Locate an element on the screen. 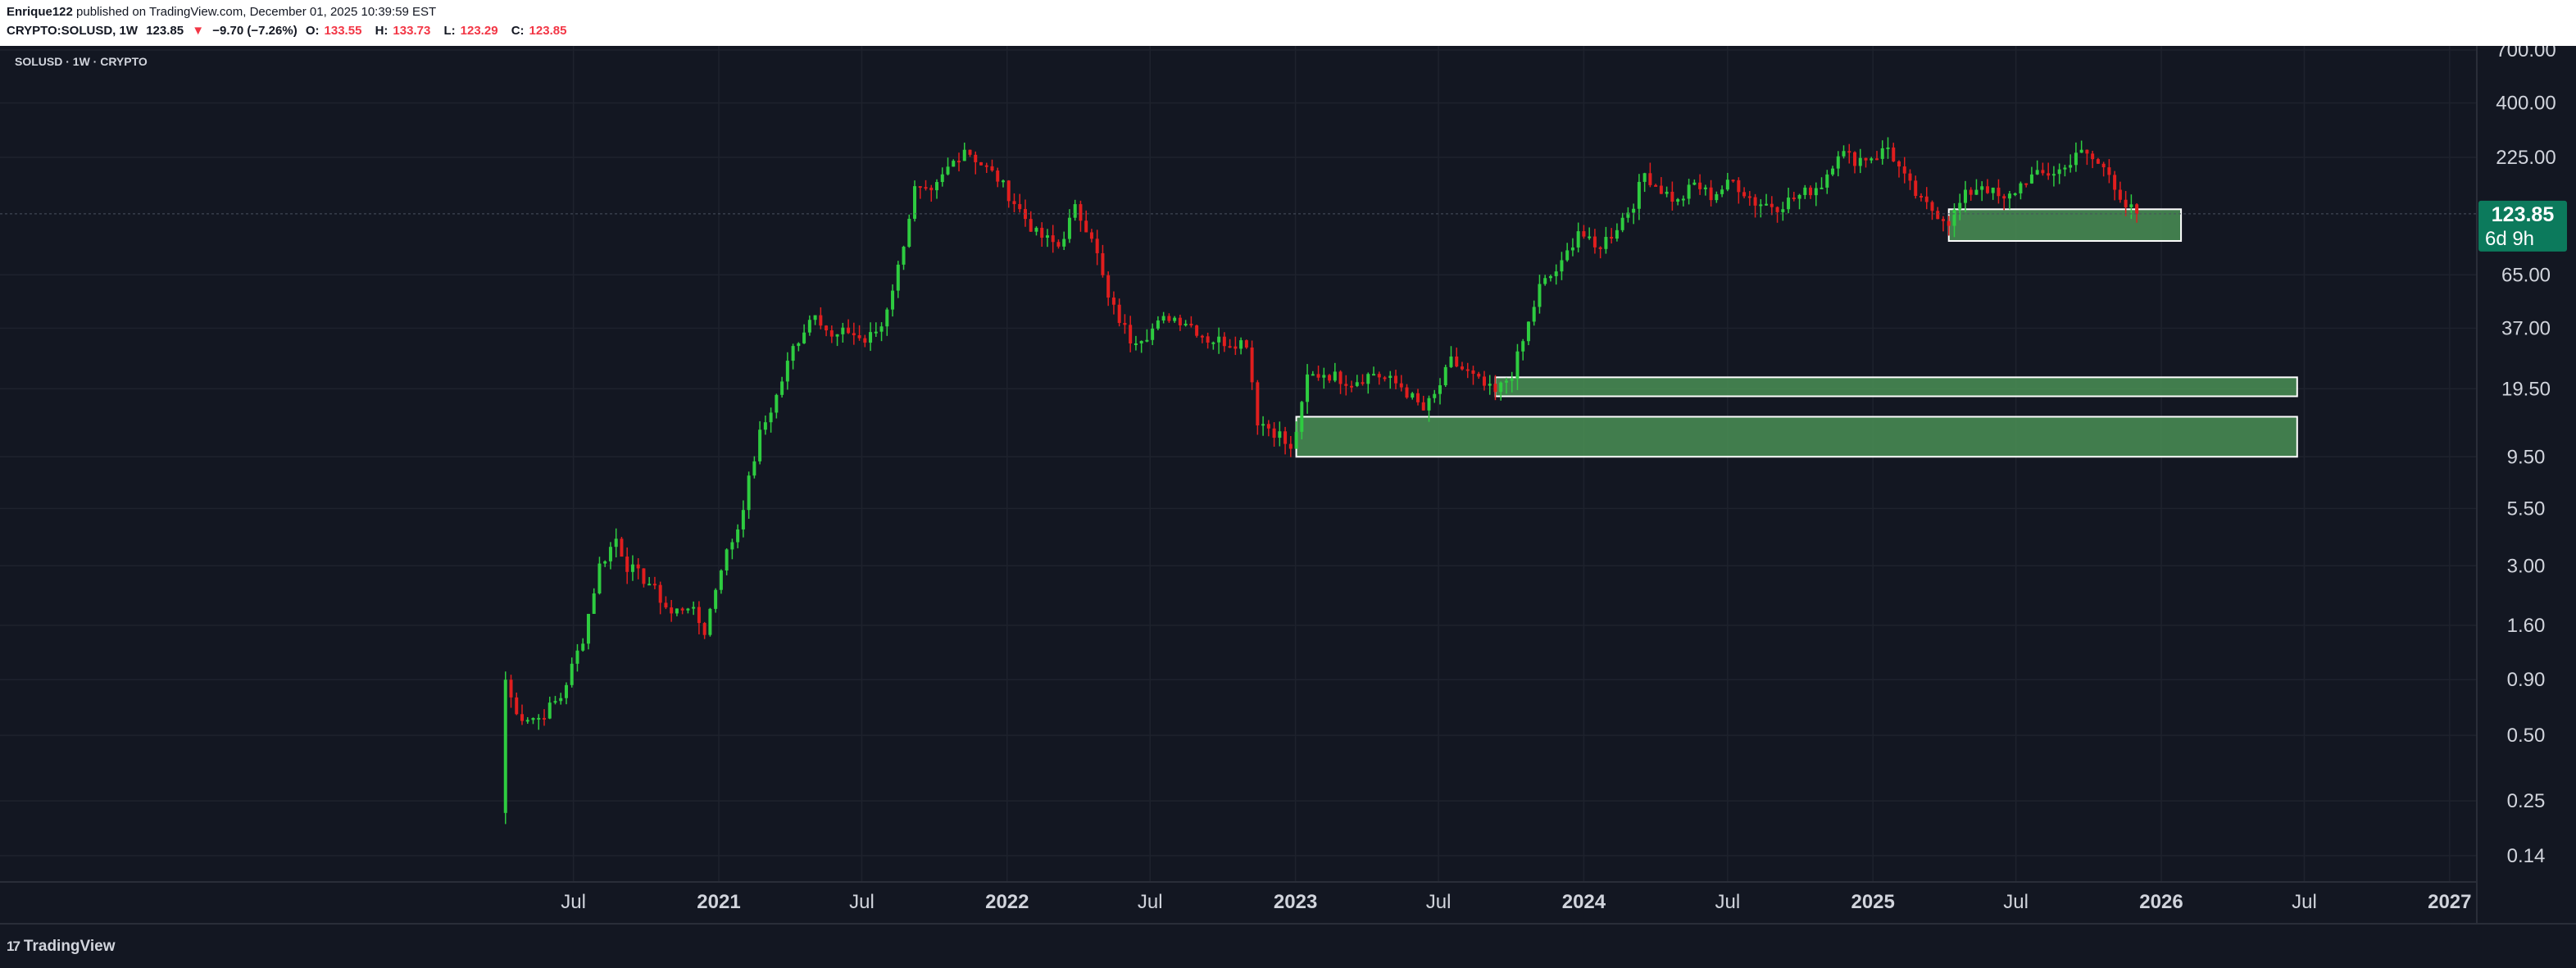 The width and height of the screenshot is (2576, 968). time-tick-label: 2021 is located at coordinates (718, 902).